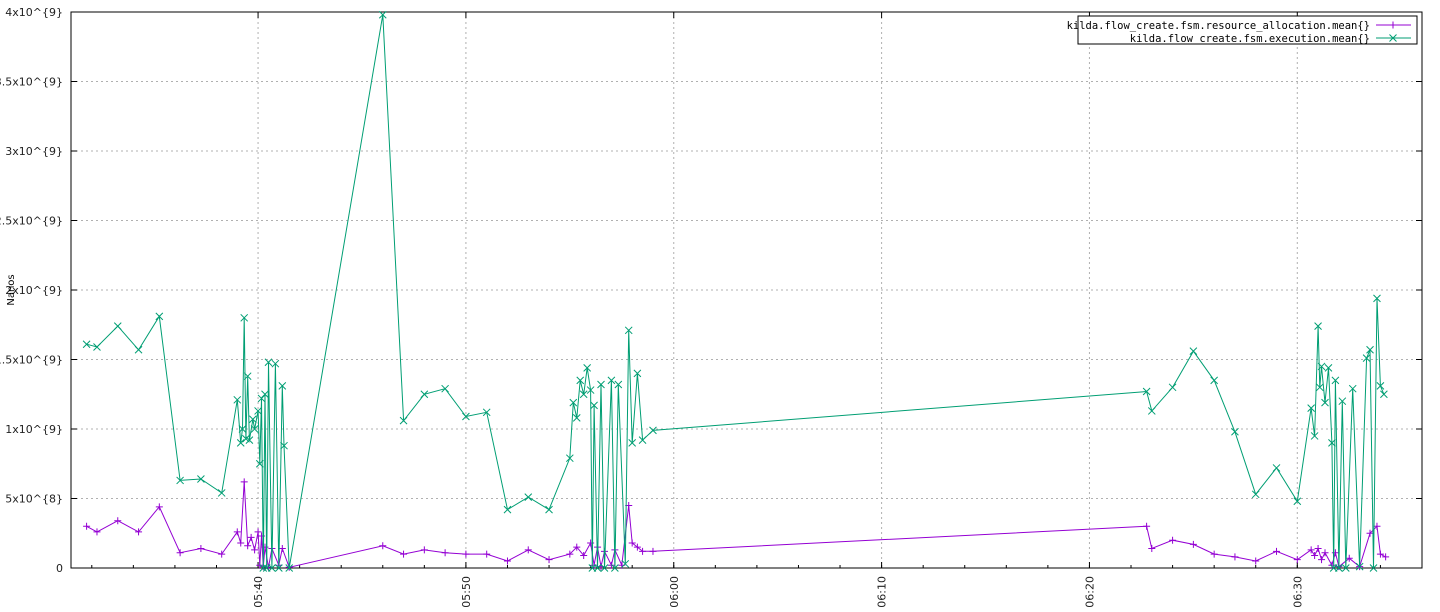 This screenshot has width=1440, height=612. I want to click on x-tick-label: 06:10, so click(882, 592).